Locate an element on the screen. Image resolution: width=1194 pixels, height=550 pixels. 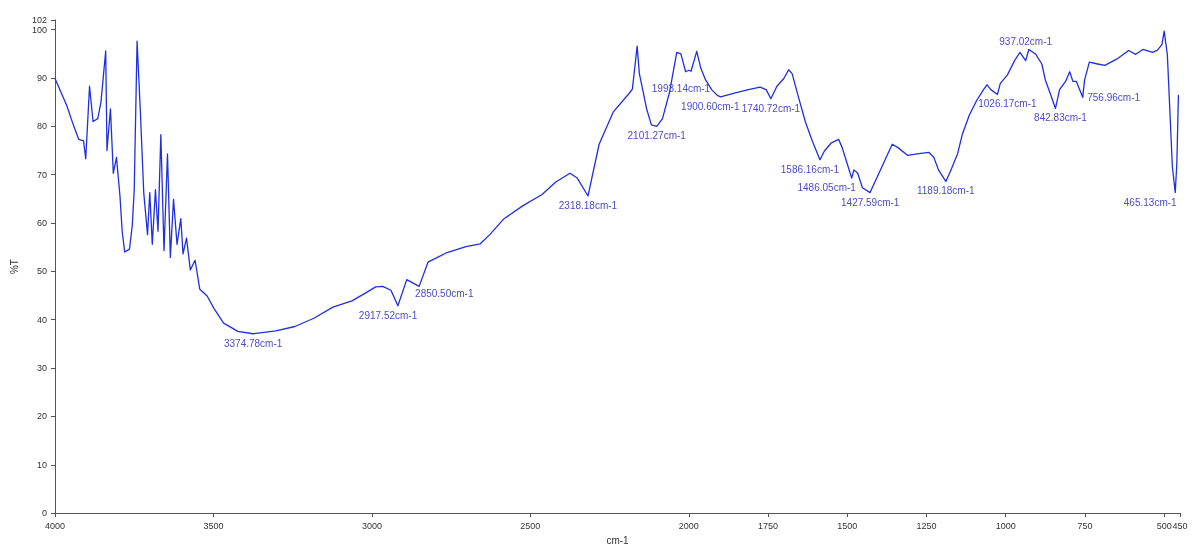
x-tick-label: 1250 is located at coordinates (926, 525).